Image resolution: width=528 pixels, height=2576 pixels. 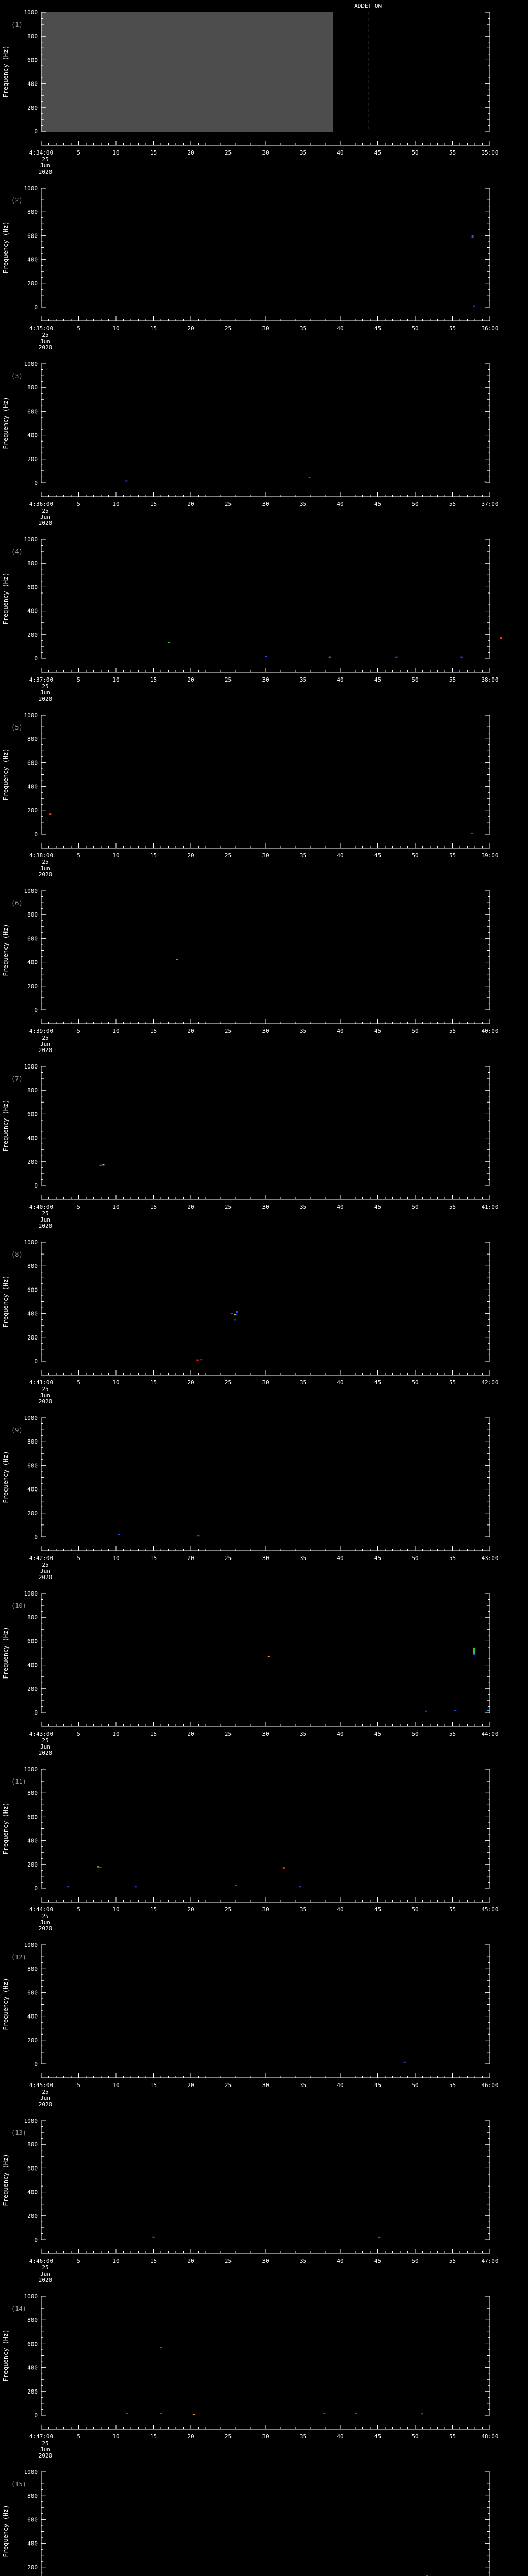 I want to click on x-tick-label-end: 36:00, so click(x=489, y=328).